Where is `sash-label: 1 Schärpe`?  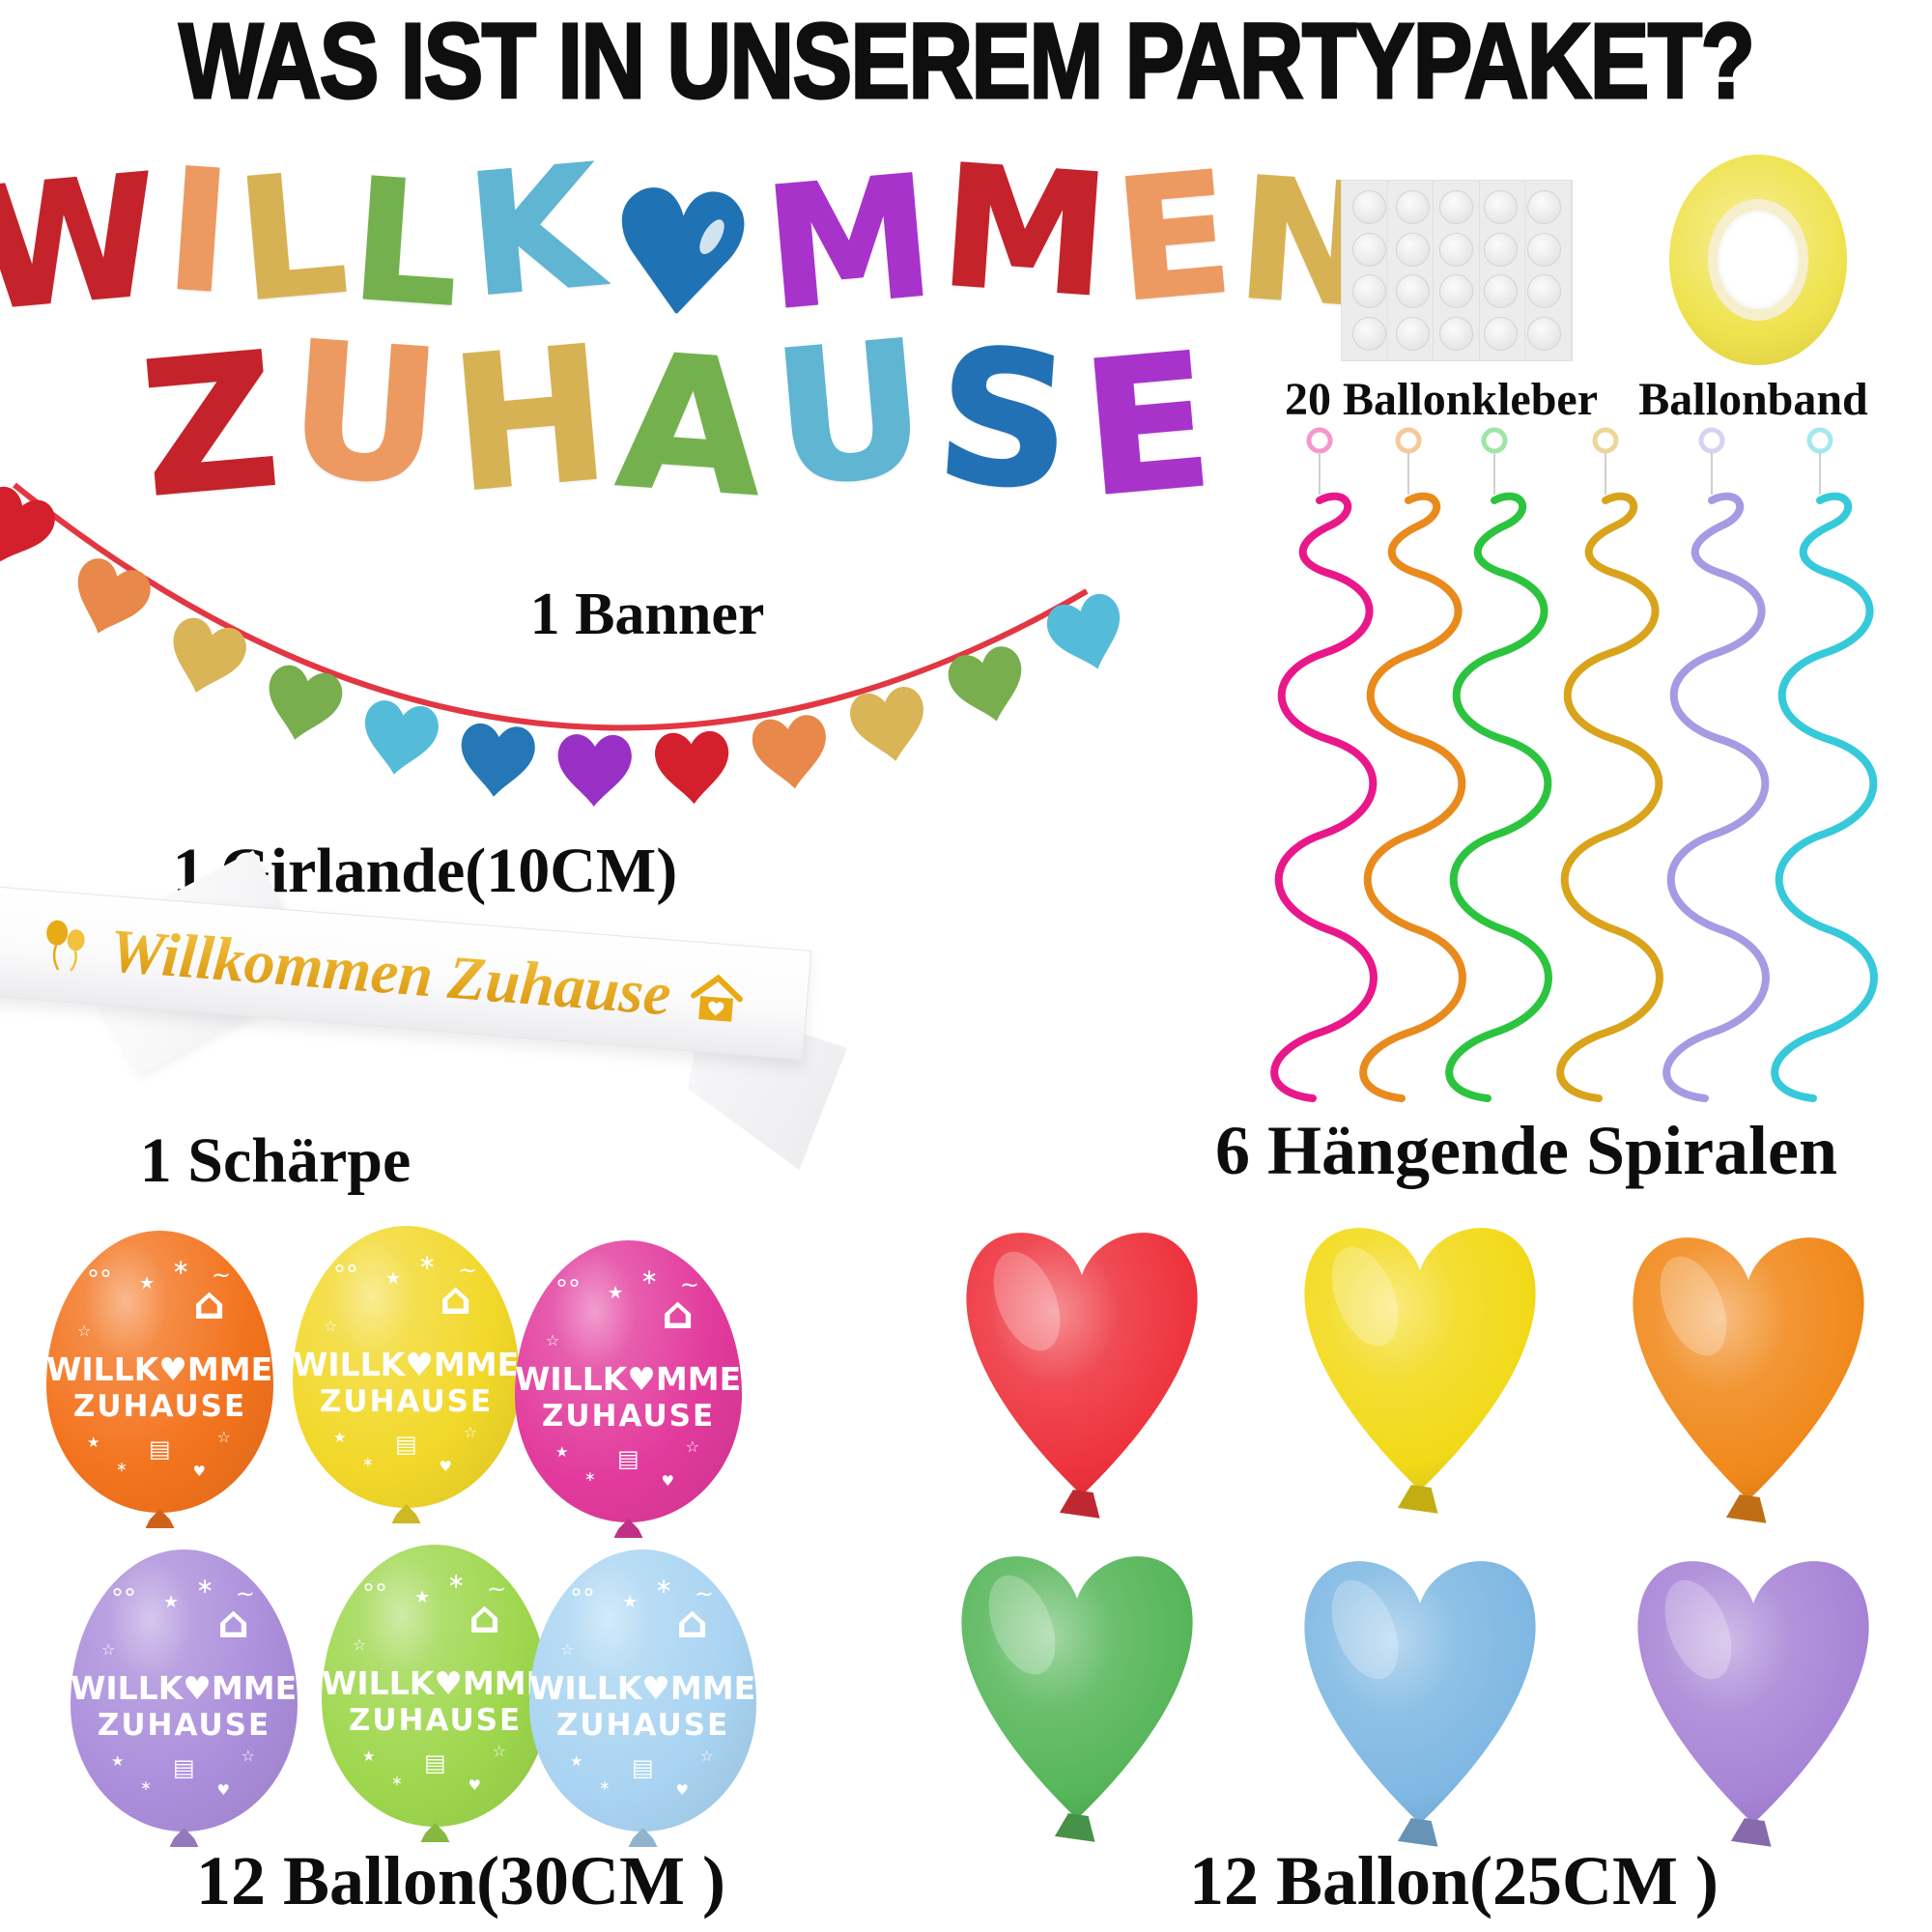
sash-label: 1 Schärpe is located at coordinates (275, 1160).